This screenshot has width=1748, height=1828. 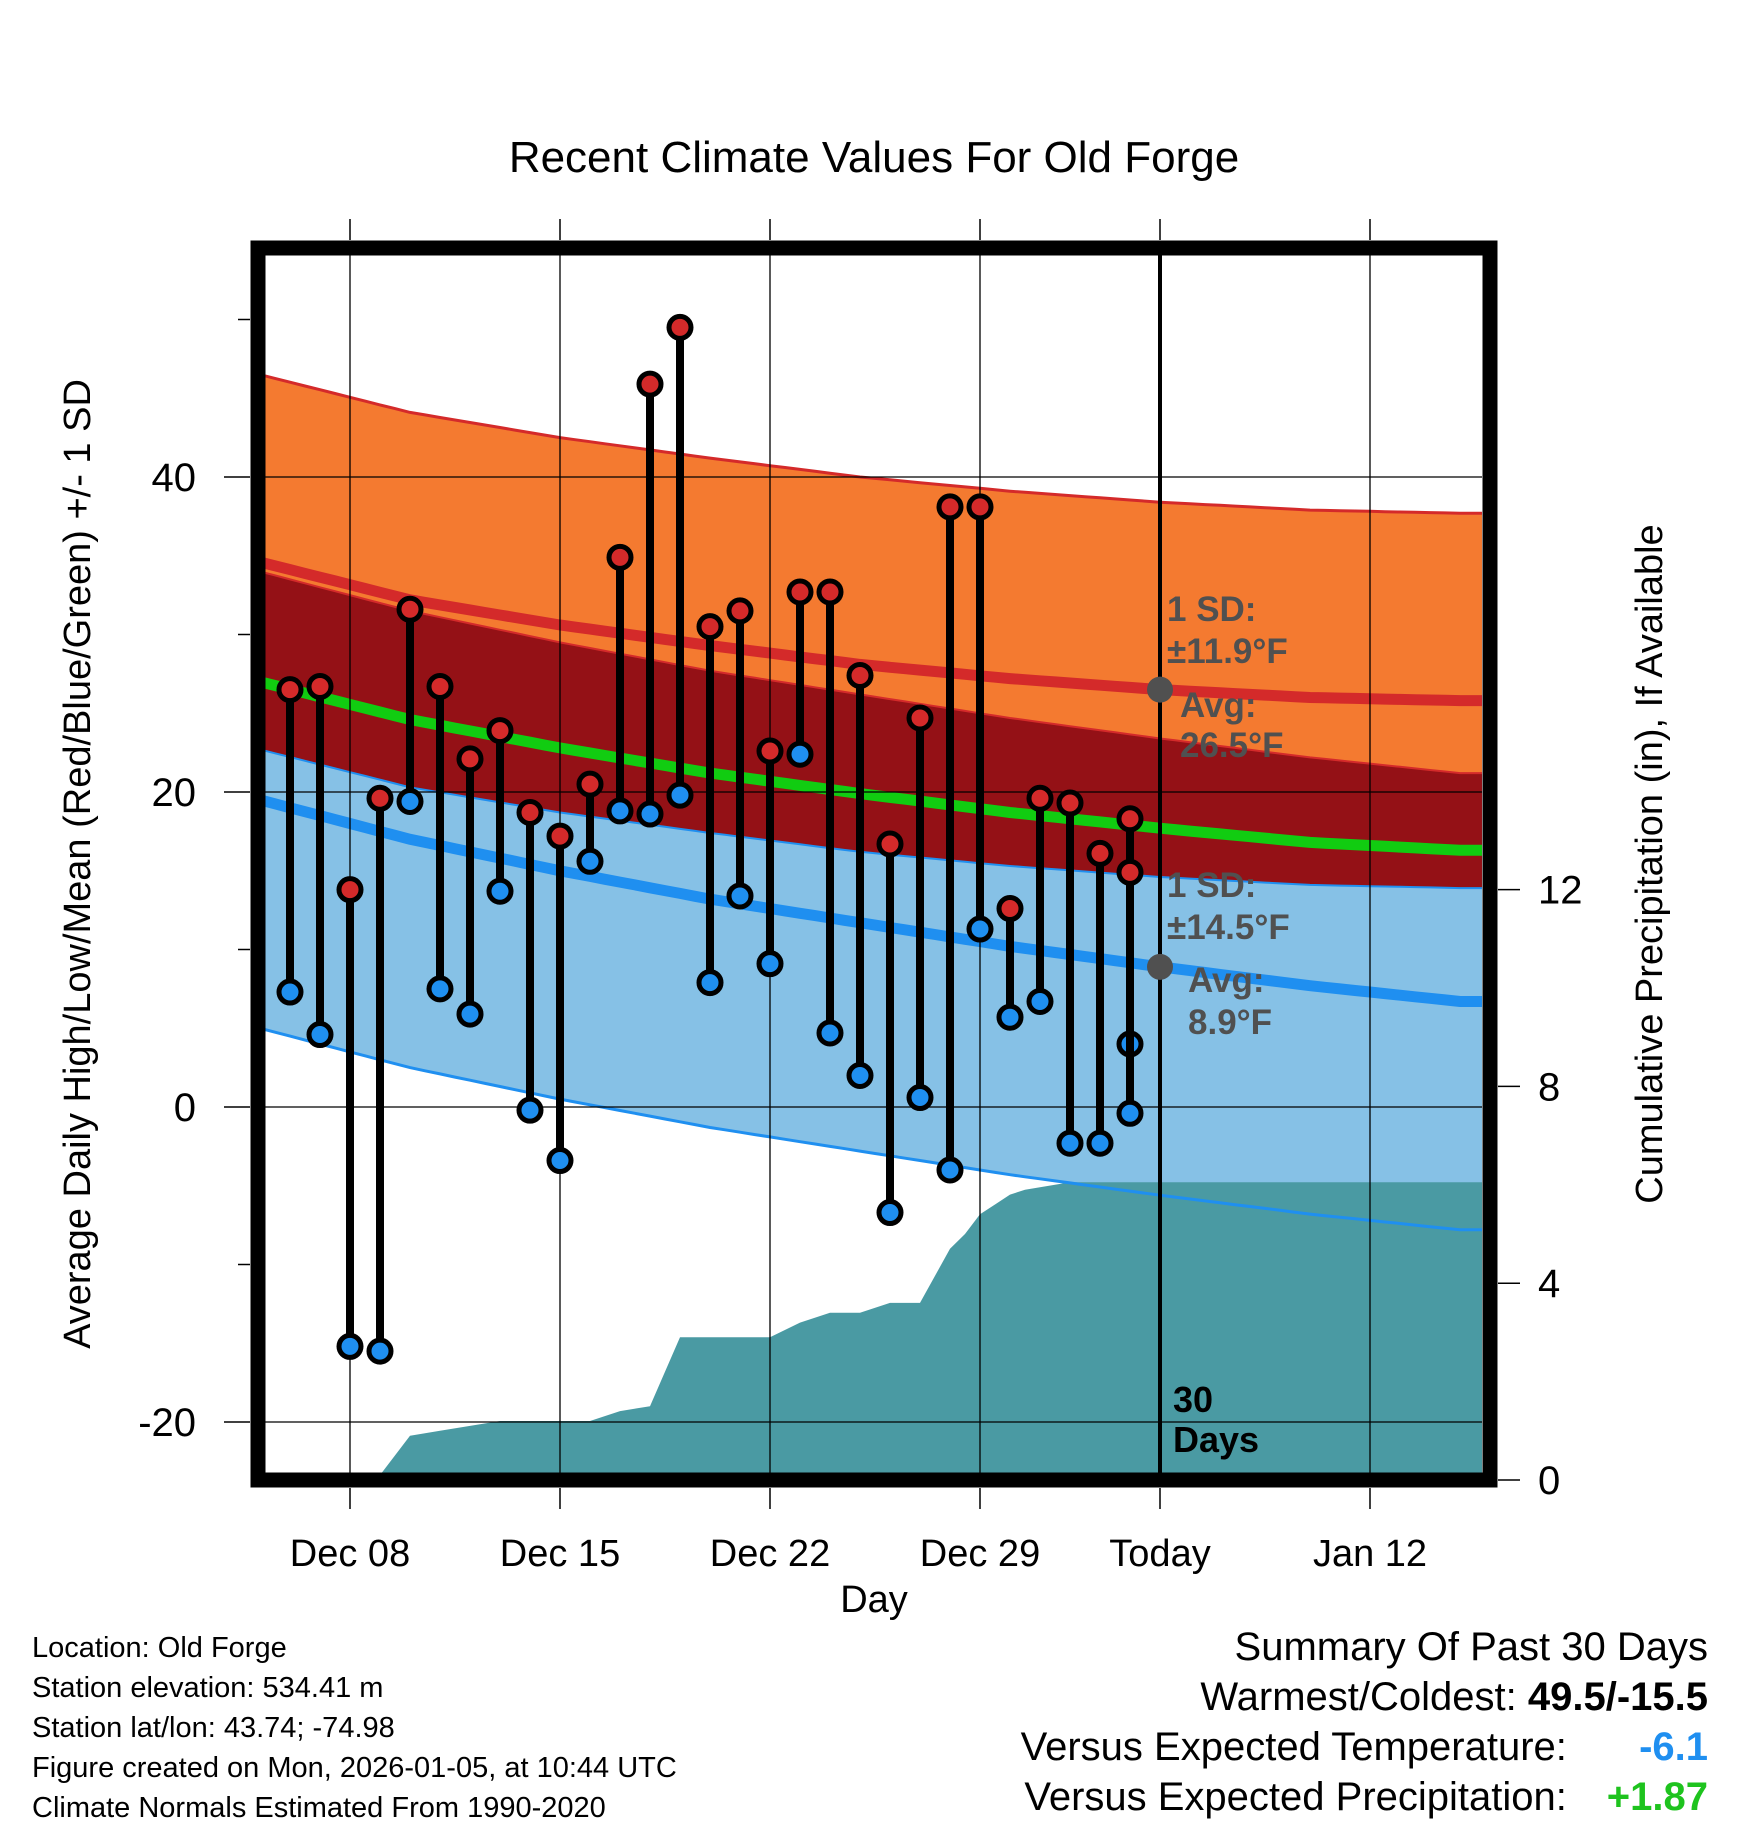 I want to click on low-sd-label: 1 SD:, so click(x=1211, y=885).